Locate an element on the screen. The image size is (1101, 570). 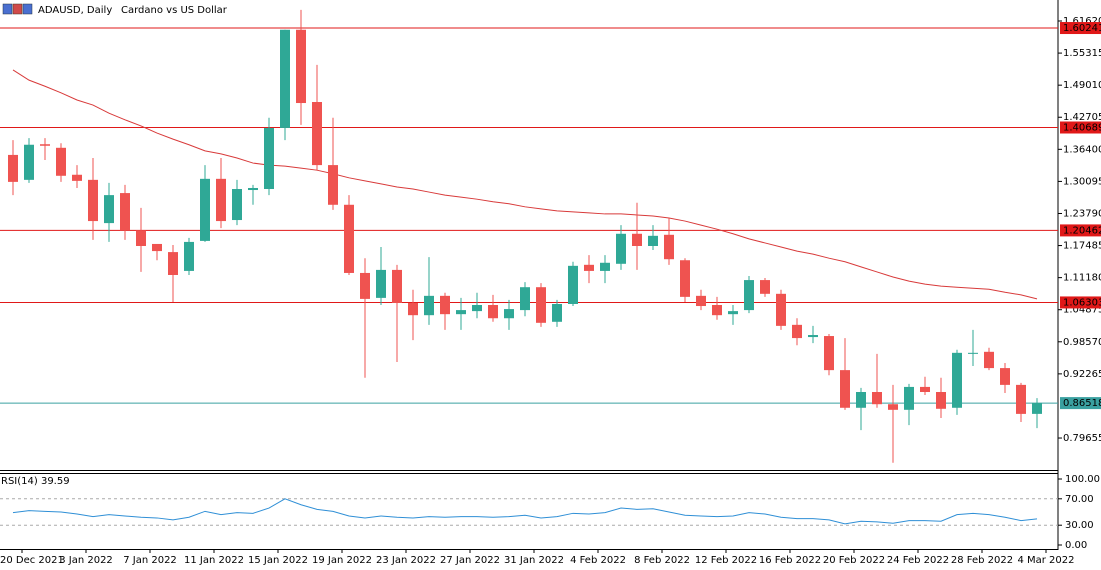
y-tick-label: 0.92265 is located at coordinates (1082, 374).